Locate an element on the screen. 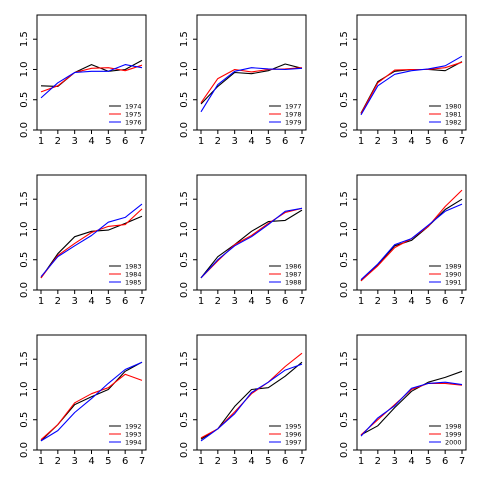  series-line-1977 is located at coordinates (251, 84).